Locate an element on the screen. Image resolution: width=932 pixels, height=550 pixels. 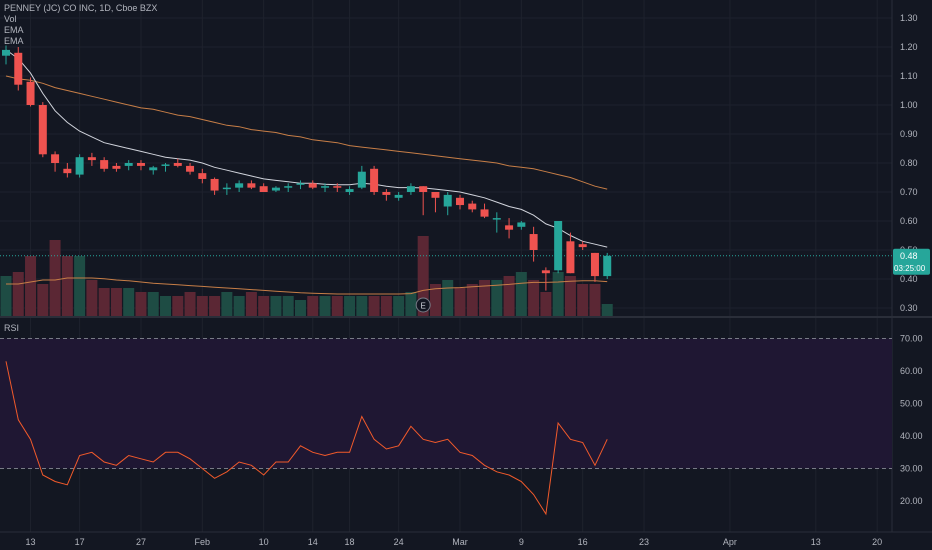
time-tick-label: 23 is located at coordinates (644, 542).